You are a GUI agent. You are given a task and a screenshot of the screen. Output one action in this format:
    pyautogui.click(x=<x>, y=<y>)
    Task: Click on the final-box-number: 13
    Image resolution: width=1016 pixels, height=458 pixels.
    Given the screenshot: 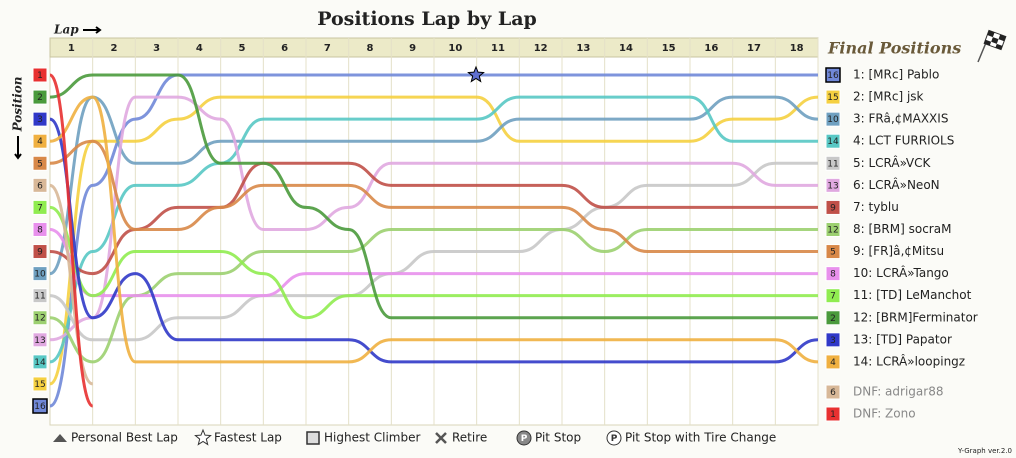 What is the action you would take?
    pyautogui.click(x=832, y=186)
    